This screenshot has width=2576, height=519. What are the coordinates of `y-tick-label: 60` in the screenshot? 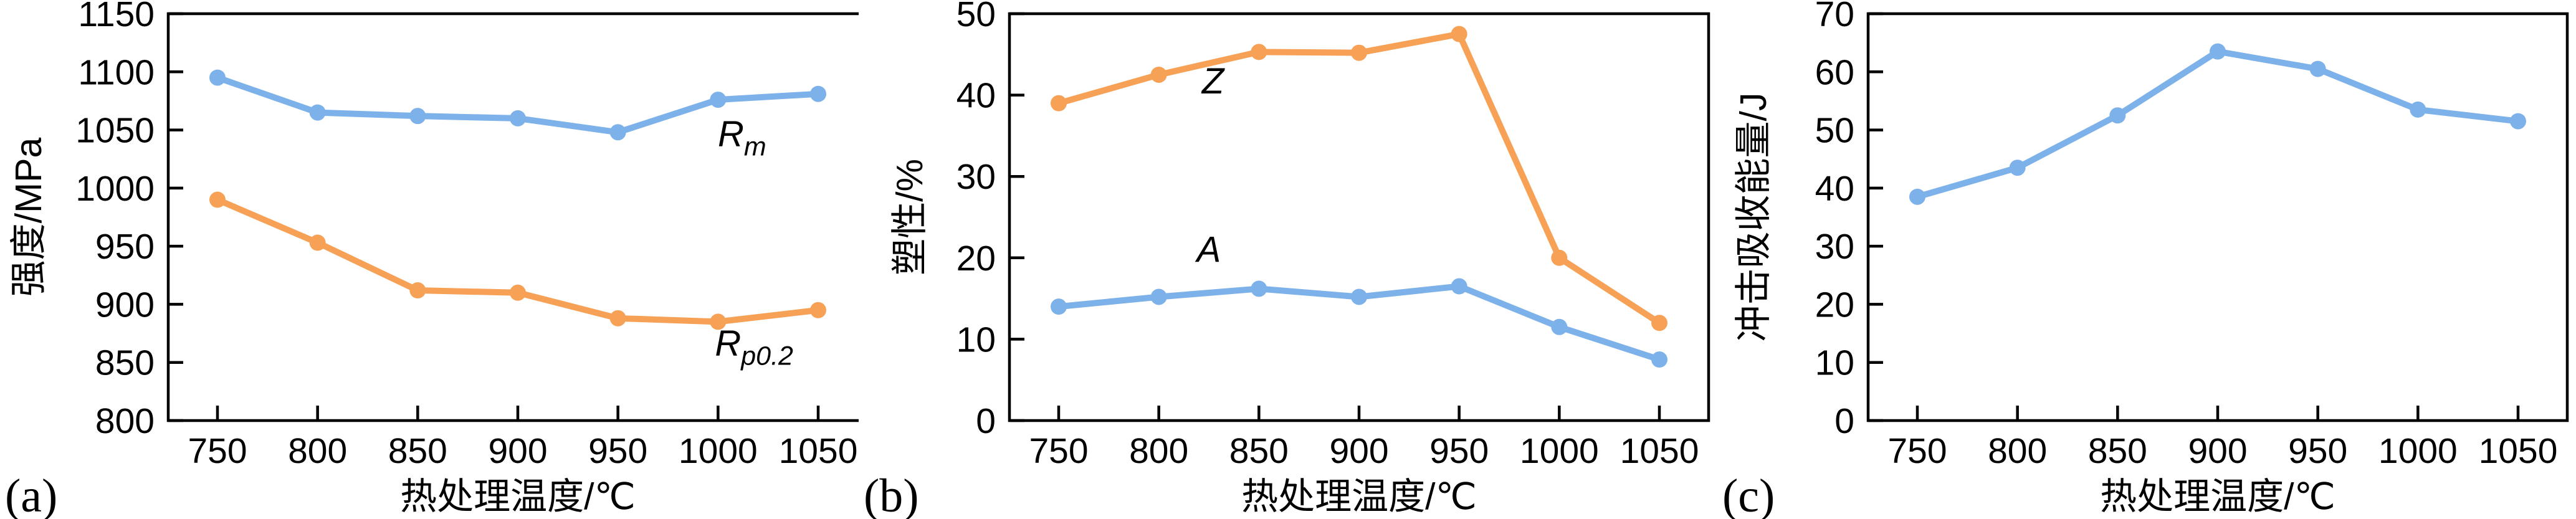 It's located at (1834, 72).